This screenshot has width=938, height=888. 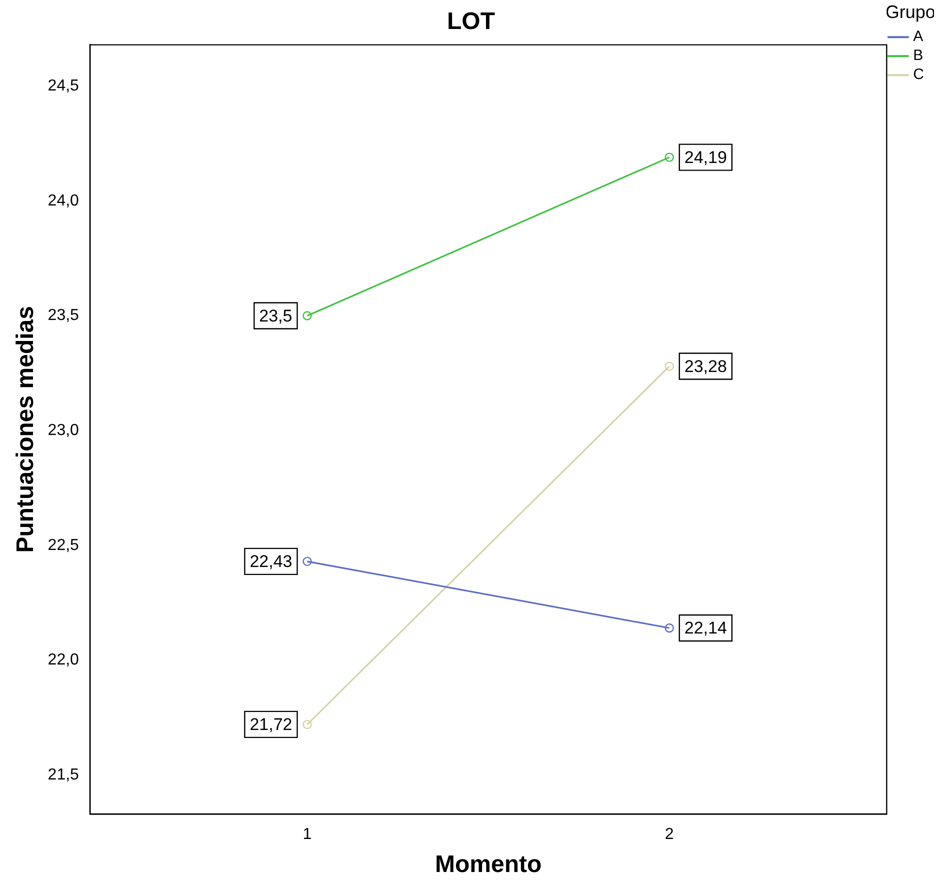 What do you see at coordinates (64, 315) in the screenshot?
I see `y-tick-label: 23,5` at bounding box center [64, 315].